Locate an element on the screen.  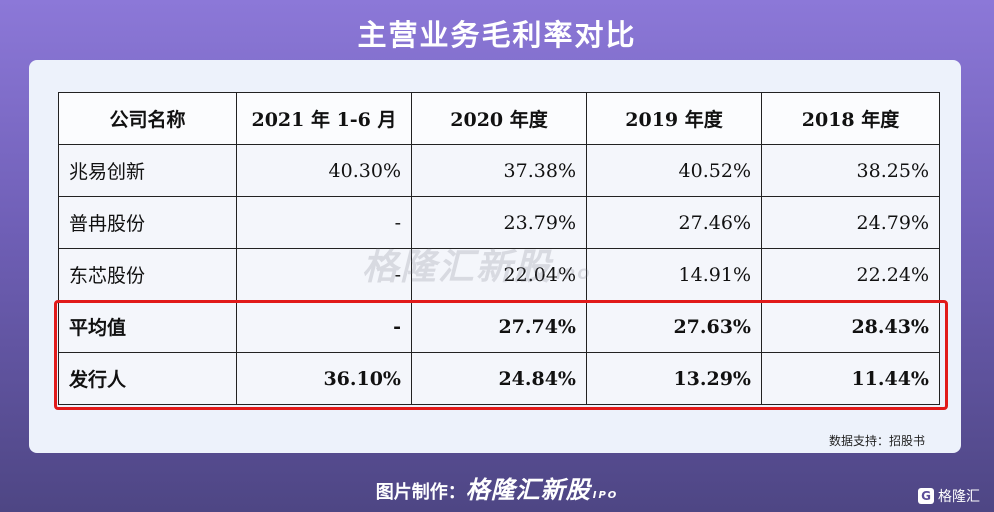
table-cell: 24.84% is located at coordinates (499, 378).